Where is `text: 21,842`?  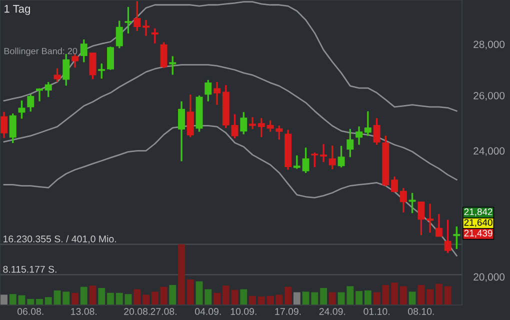
text: 21,842 is located at coordinates (478, 212).